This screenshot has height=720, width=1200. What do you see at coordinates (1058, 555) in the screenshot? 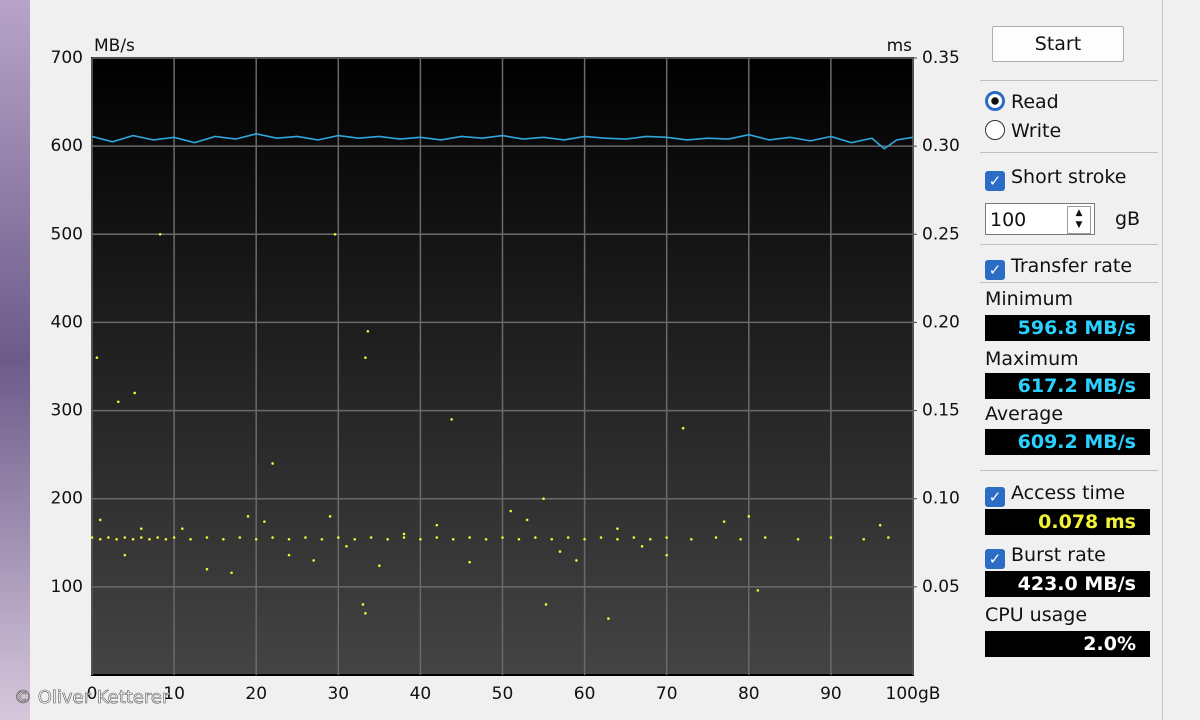
I see `burst-rate-label: Burst rate` at bounding box center [1058, 555].